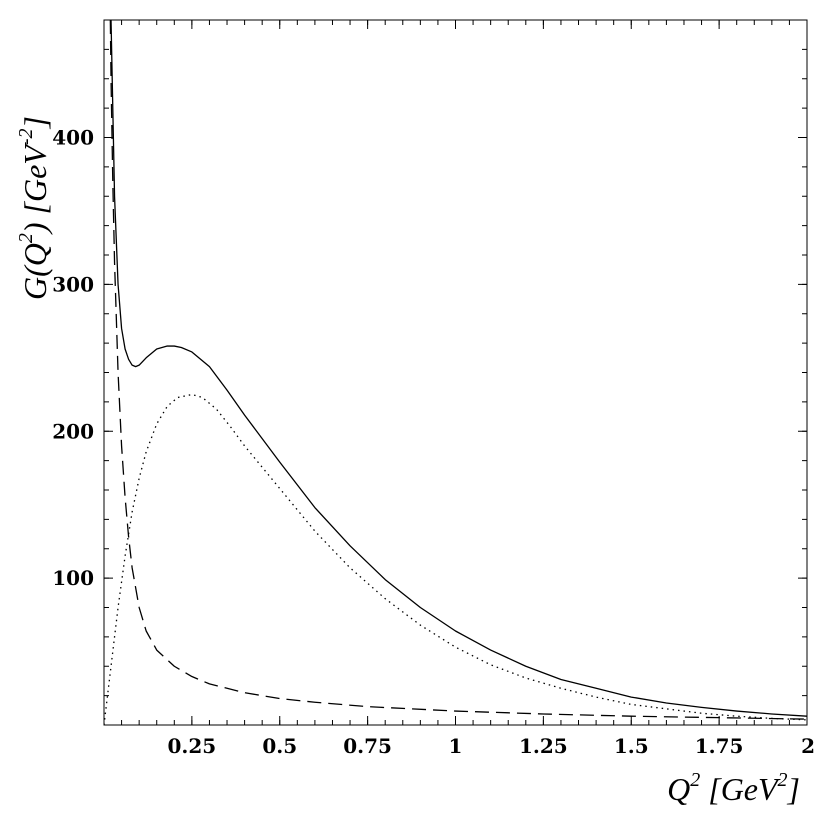 The width and height of the screenshot is (817, 817). I want to click on x-tick-label: 0.5, so click(279, 746).